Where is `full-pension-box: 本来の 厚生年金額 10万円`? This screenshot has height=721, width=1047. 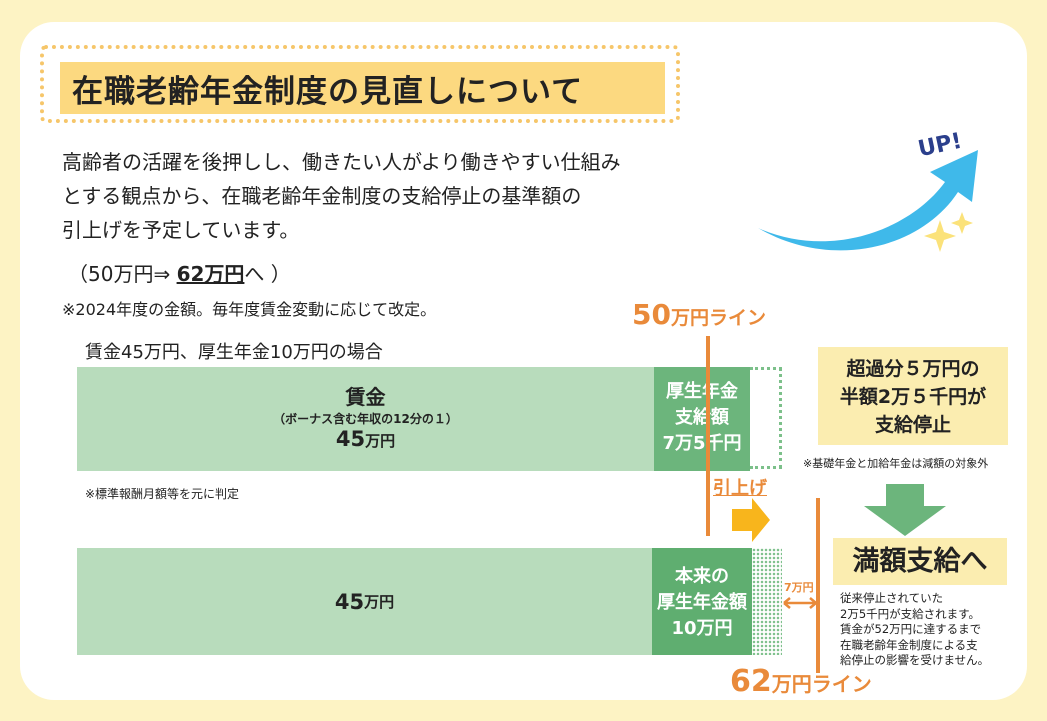 full-pension-box: 本来の 厚生年金額 10万円 is located at coordinates (702, 601).